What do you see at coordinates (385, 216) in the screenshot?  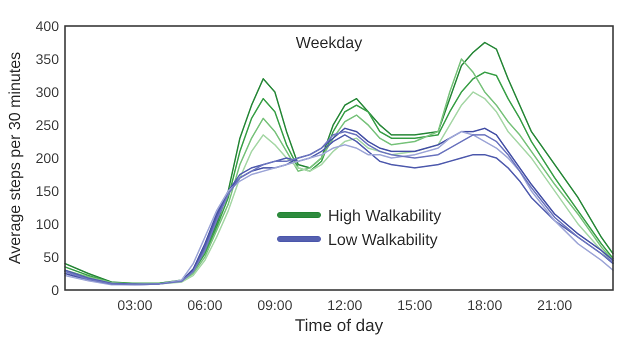 I see `legend-label: High Walkability` at bounding box center [385, 216].